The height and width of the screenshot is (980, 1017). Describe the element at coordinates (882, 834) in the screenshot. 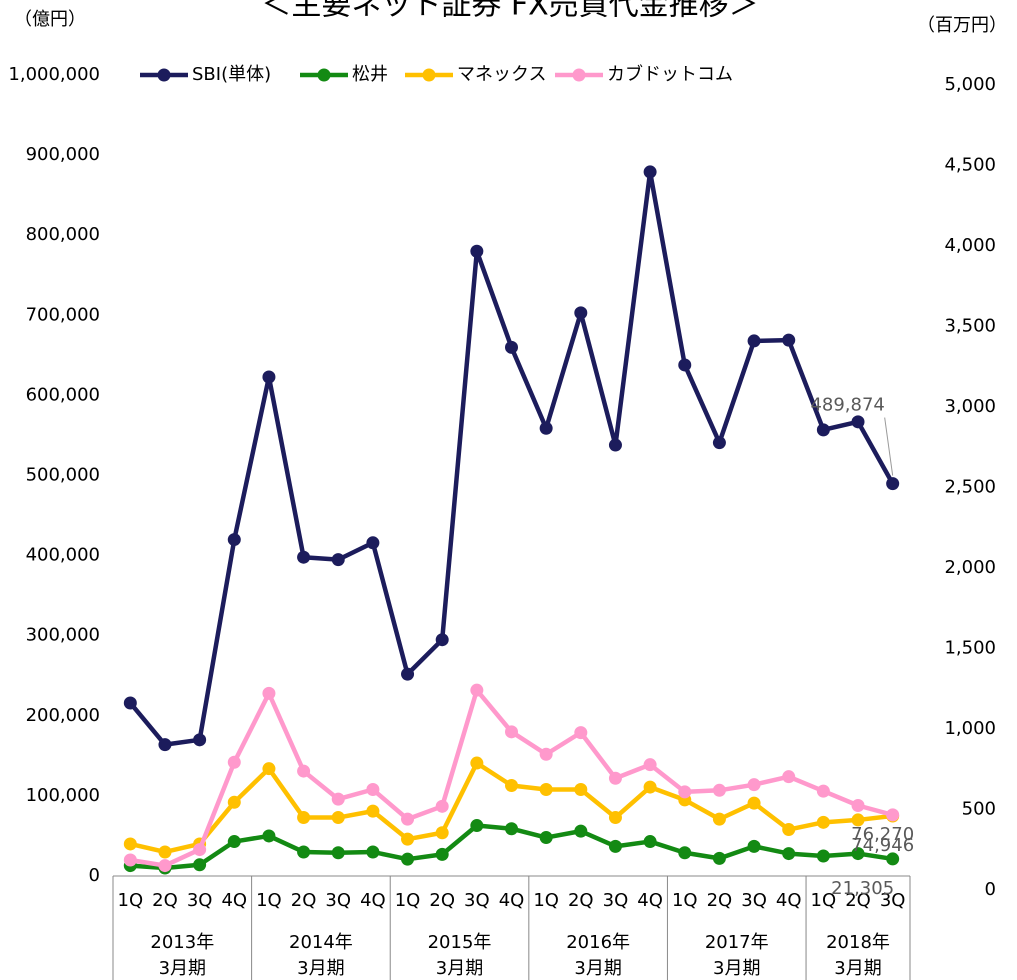

I see `value-label: 76,270` at that location.